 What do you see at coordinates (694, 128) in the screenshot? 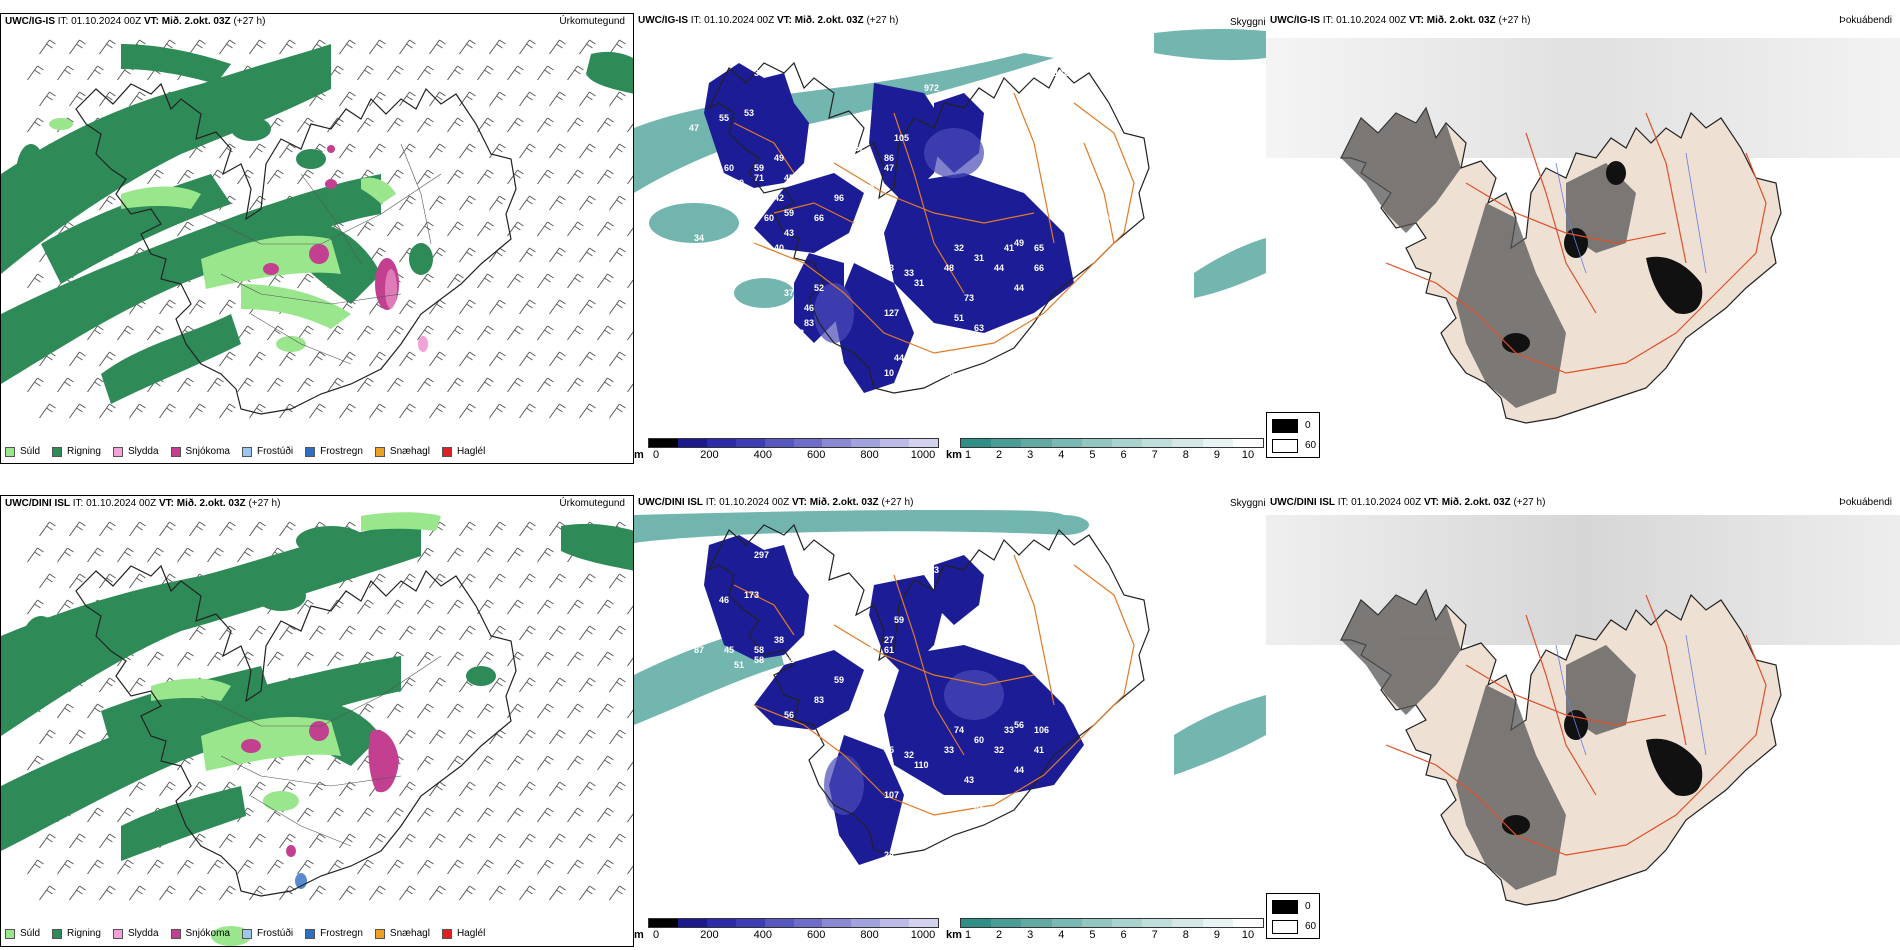
I see `cloudbase-value: 47` at bounding box center [694, 128].